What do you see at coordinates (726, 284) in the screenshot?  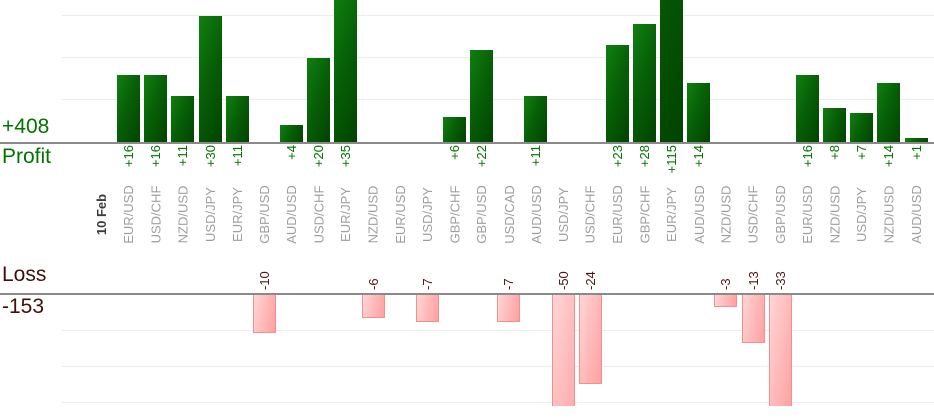 I see `loss-value-label: -3` at bounding box center [726, 284].